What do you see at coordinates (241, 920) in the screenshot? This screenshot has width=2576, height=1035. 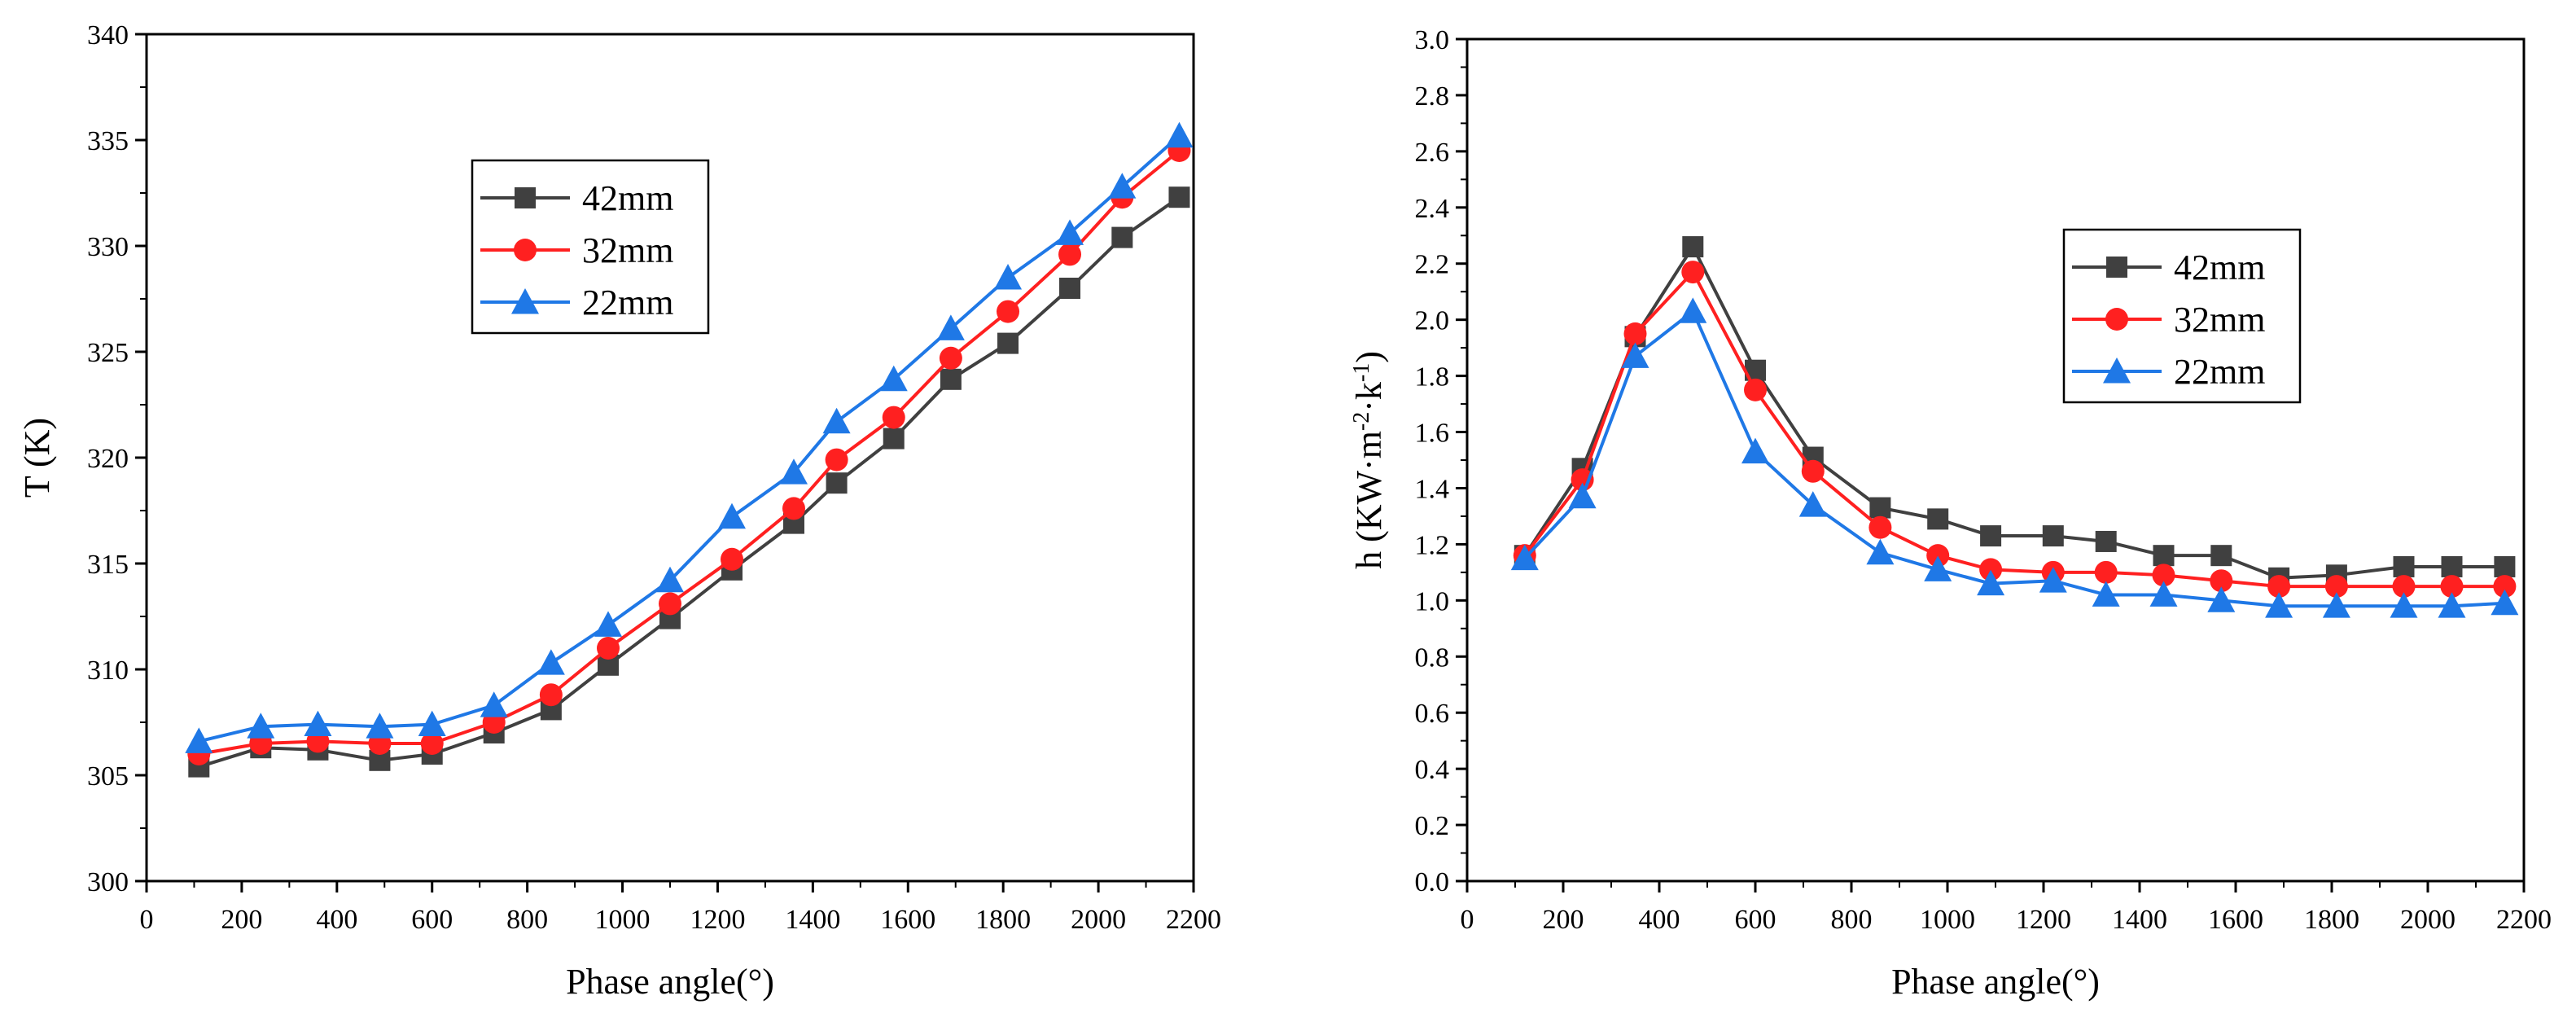 I see `panel-1-x-tick-label: 200` at bounding box center [241, 920].